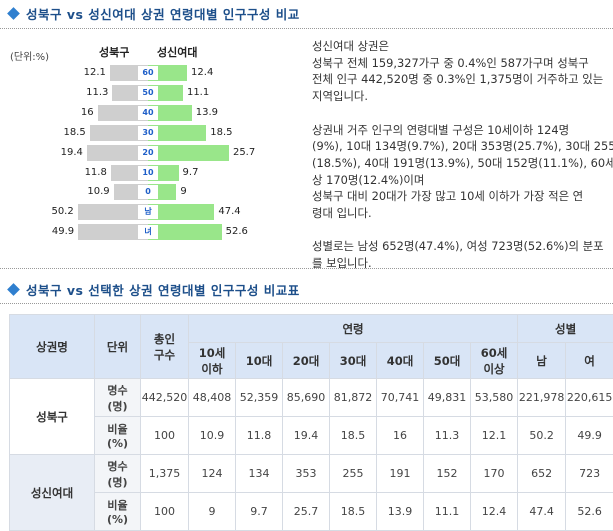  Describe the element at coordinates (542, 511) in the screenshot. I see `value-cell: 47.4` at that location.